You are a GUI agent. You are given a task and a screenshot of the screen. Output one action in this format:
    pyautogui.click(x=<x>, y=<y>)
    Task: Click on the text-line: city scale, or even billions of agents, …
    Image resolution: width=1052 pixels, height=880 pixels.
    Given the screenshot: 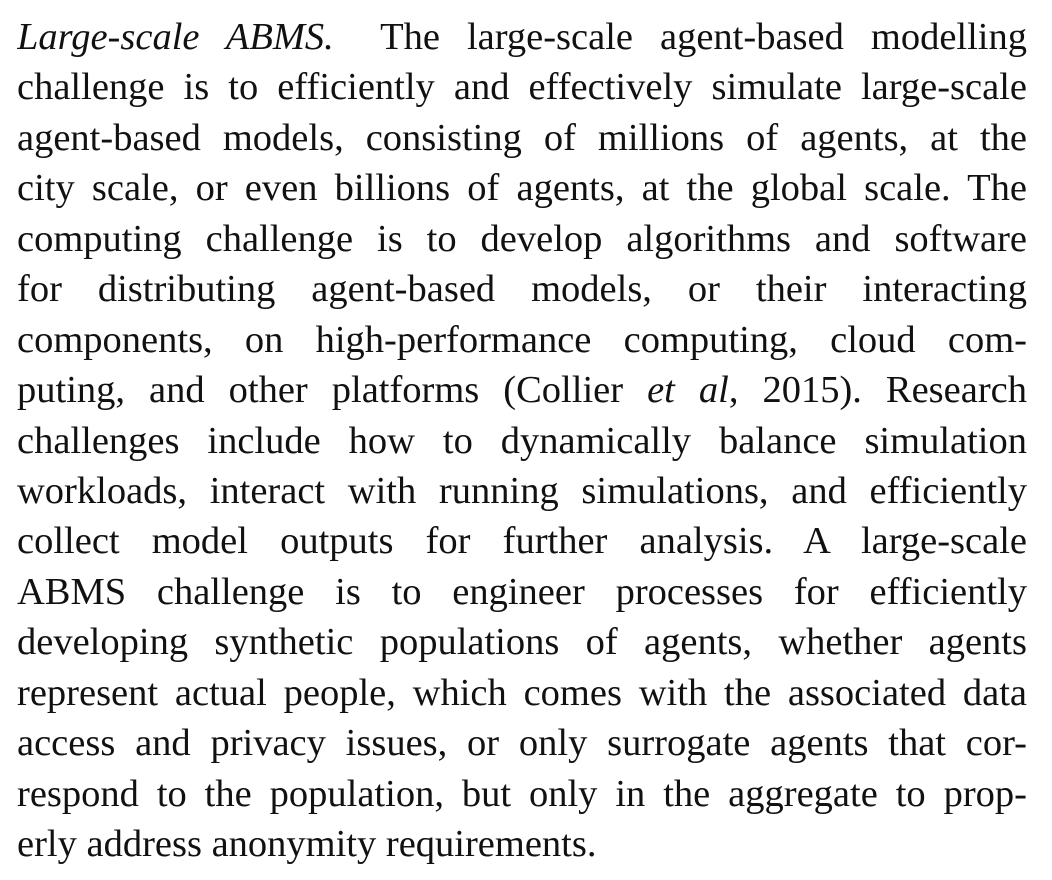 What is the action you would take?
    pyautogui.click(x=522, y=188)
    